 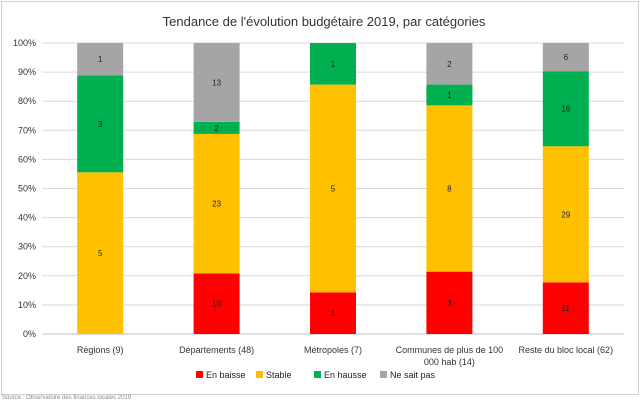 I want to click on data-label: 6, so click(x=566, y=57).